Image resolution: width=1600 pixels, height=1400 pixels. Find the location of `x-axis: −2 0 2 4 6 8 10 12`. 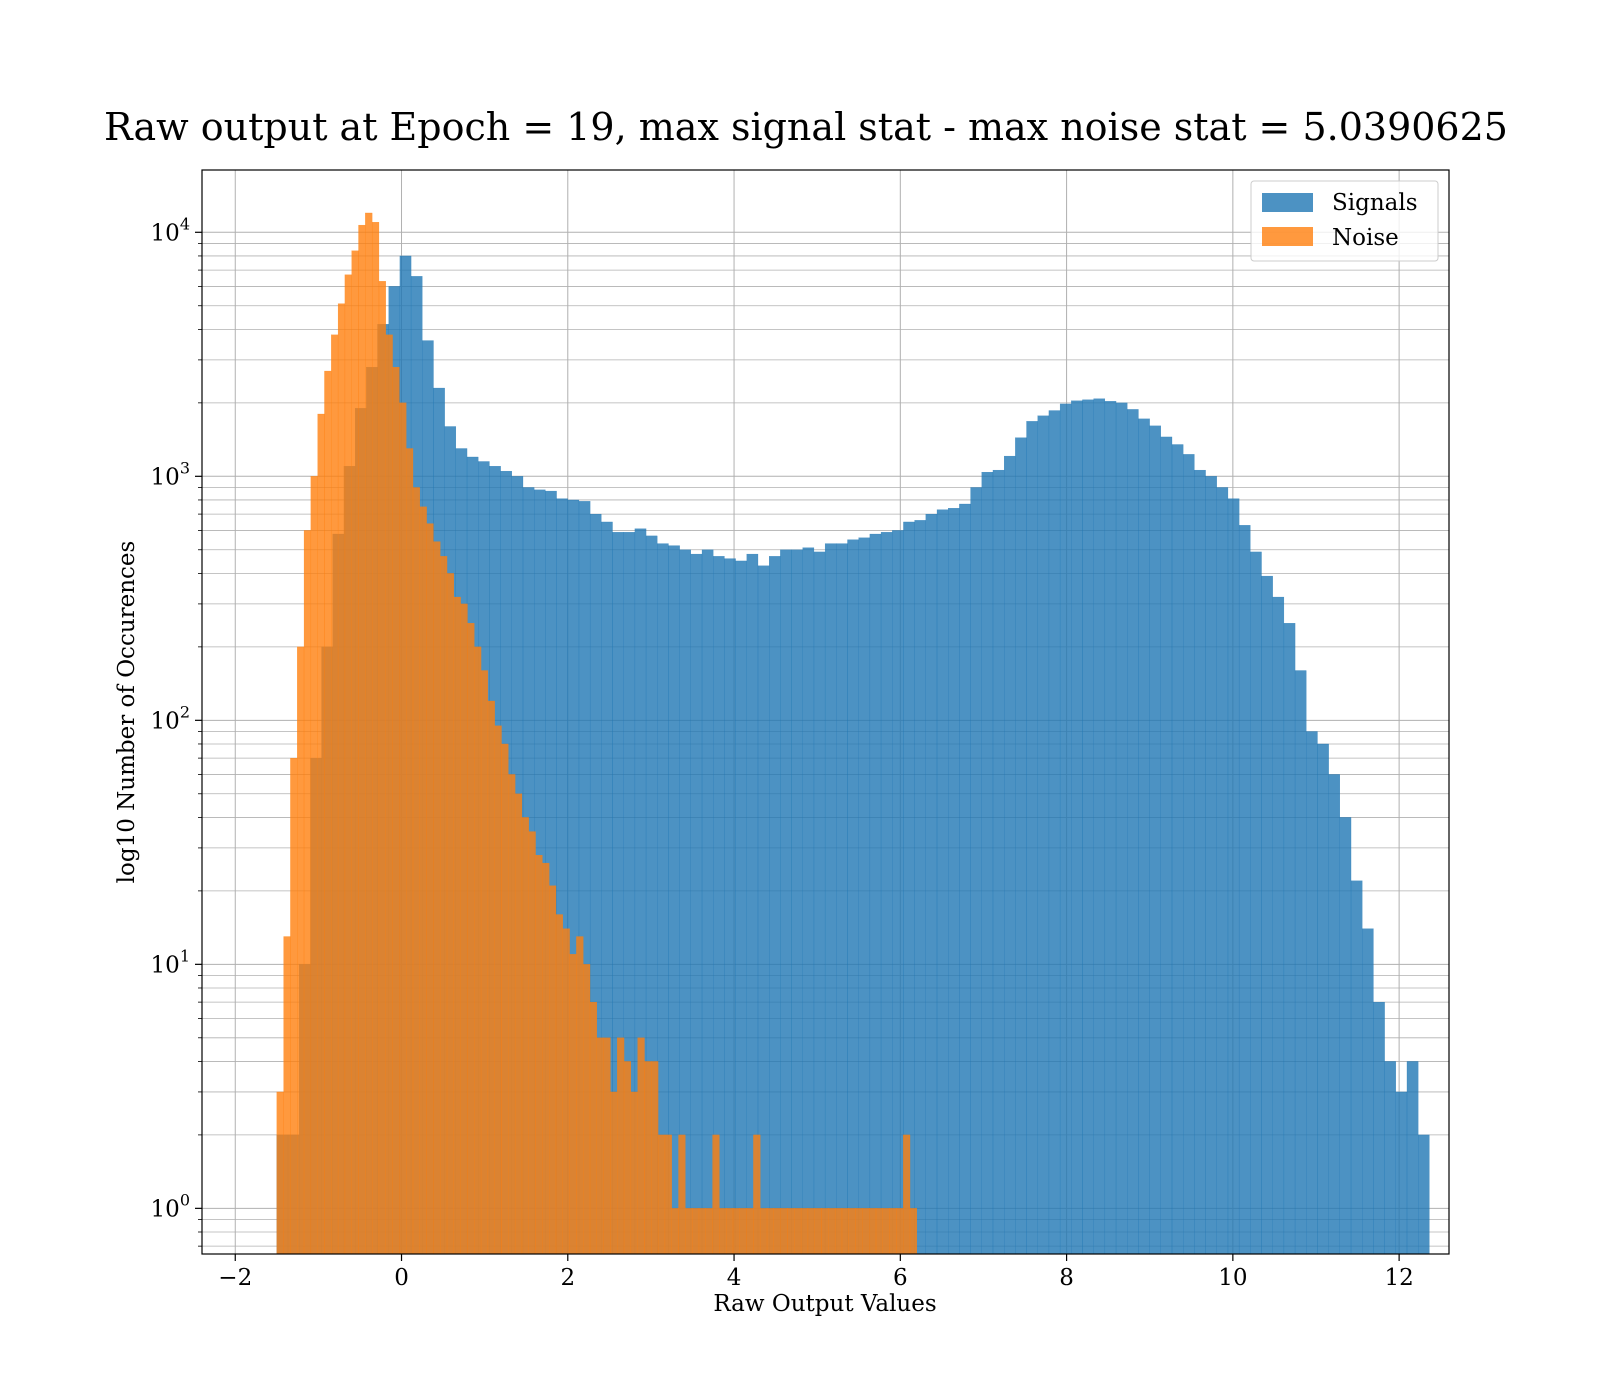

x-axis: −2 0 2 4 6 8 10 12 is located at coordinates (816, 1272).